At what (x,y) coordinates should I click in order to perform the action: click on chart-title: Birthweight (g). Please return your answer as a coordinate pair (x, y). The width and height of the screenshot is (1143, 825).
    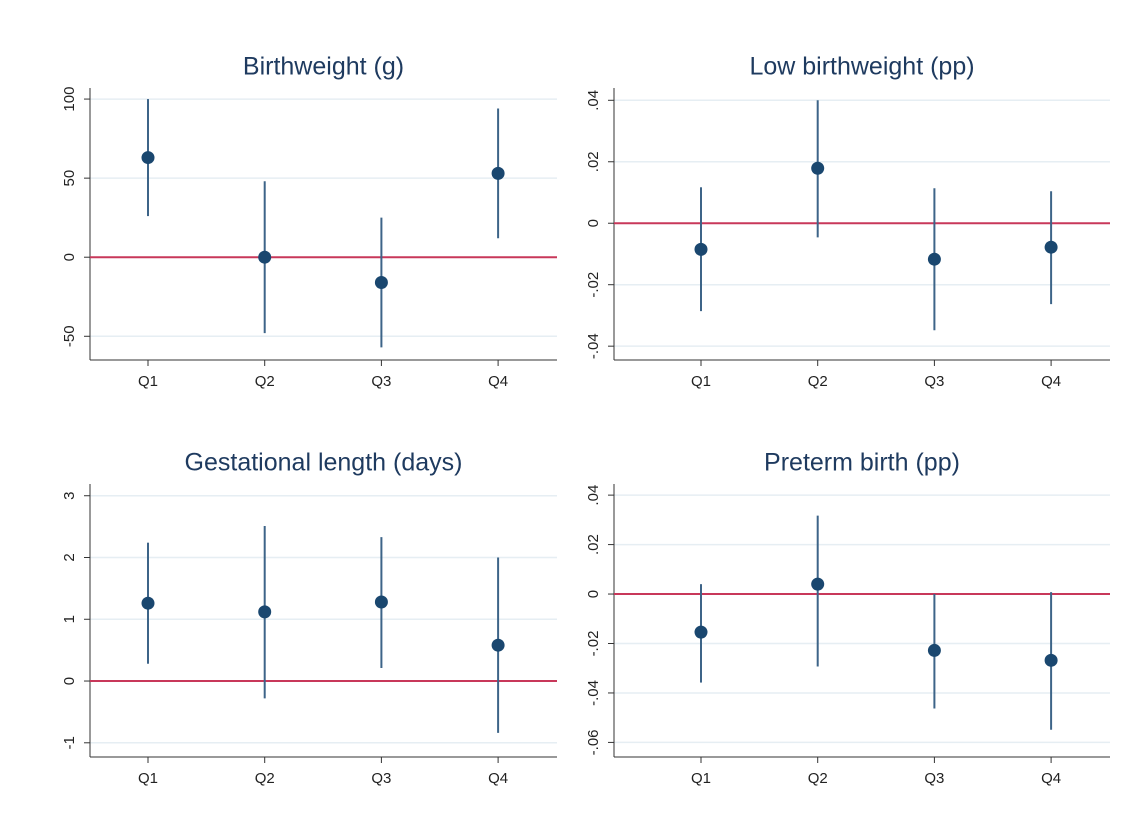
    Looking at the image, I should click on (323, 67).